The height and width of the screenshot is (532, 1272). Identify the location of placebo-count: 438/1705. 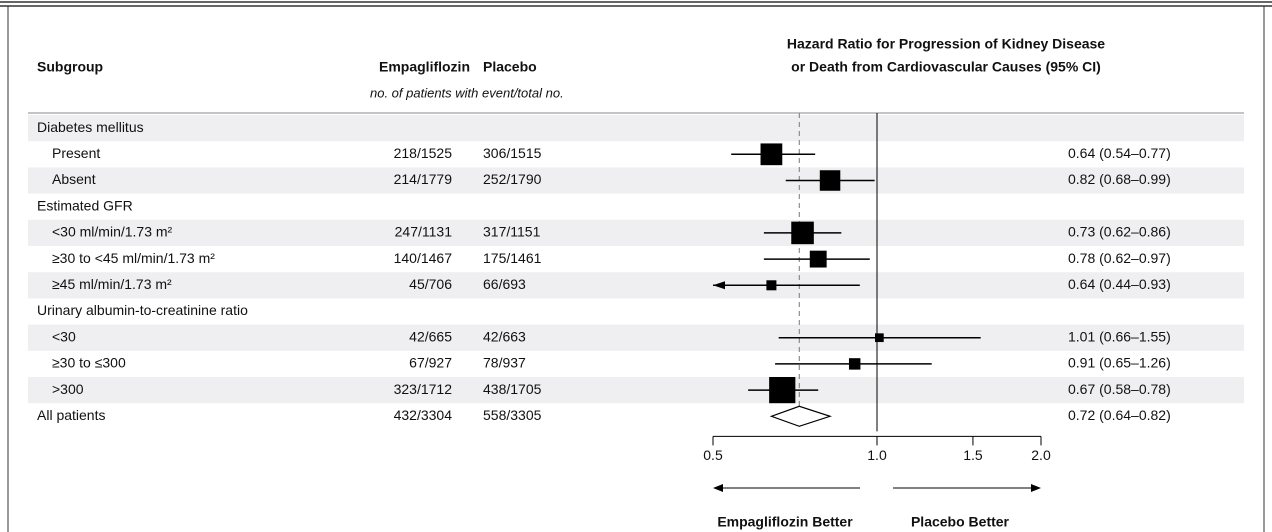
(512, 389).